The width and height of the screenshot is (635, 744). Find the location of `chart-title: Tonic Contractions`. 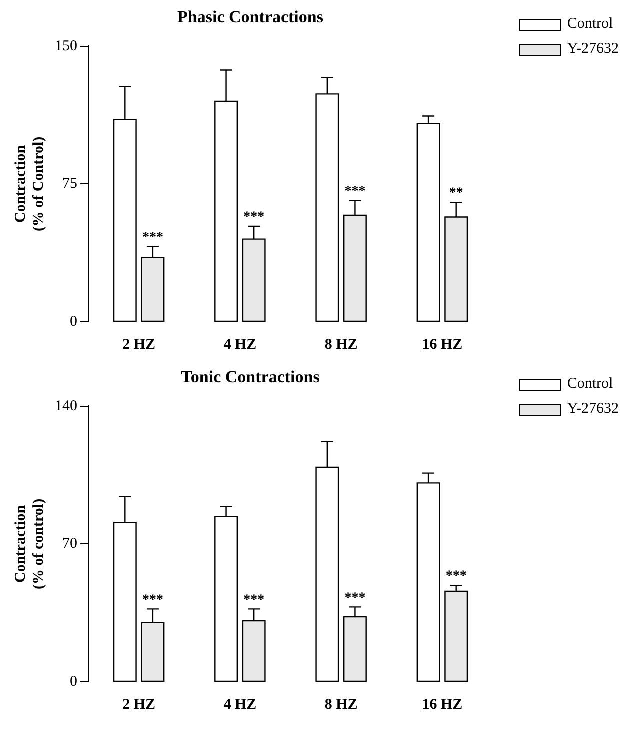

chart-title: Tonic Contractions is located at coordinates (250, 377).